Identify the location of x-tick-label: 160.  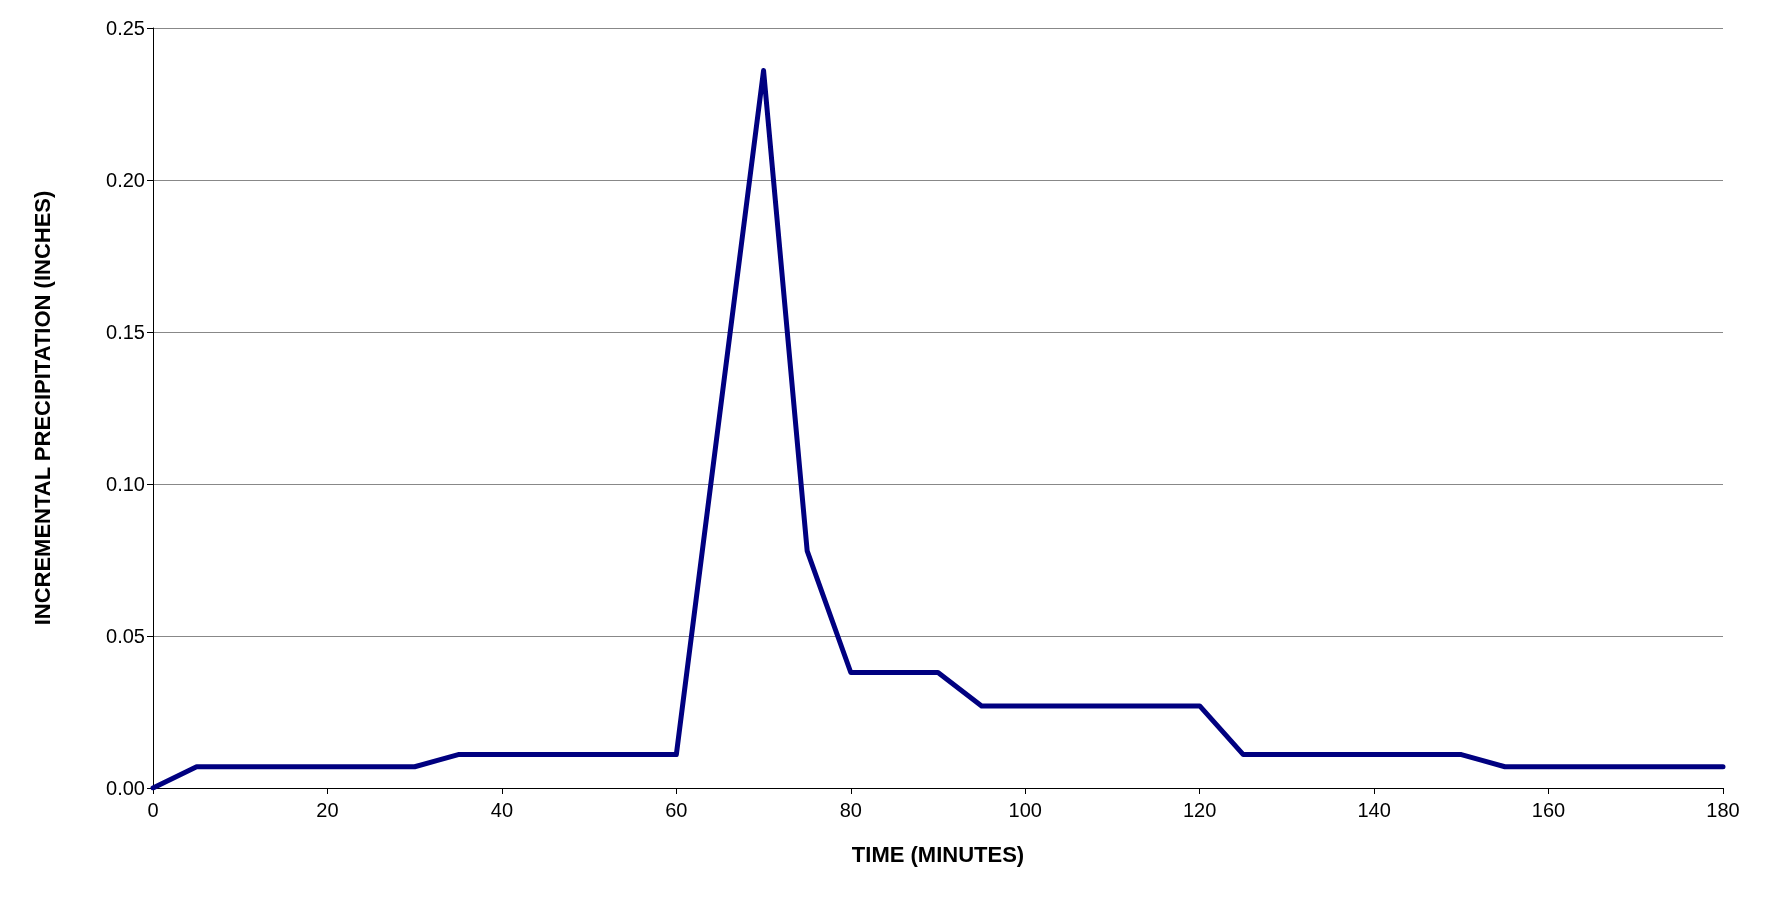
(1548, 810).